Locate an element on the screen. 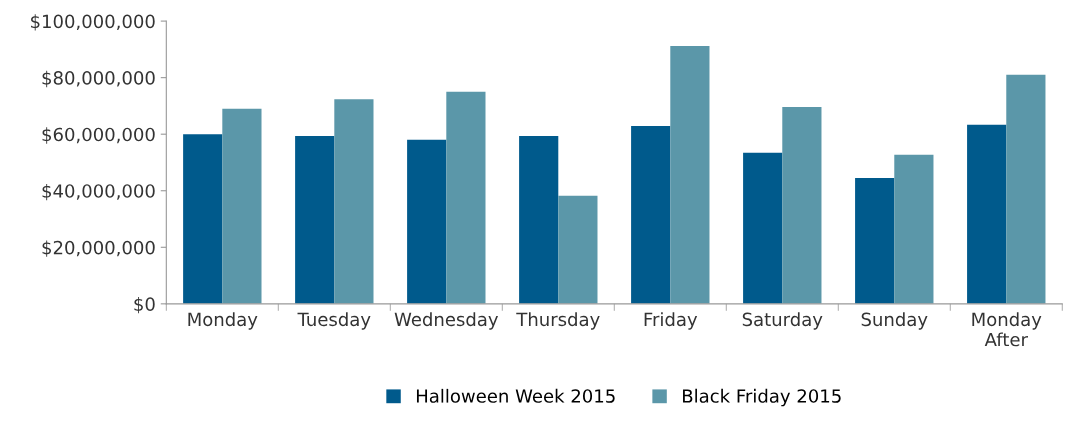 This screenshot has height=422, width=1073. x-tick-label: Saturday is located at coordinates (782, 321).